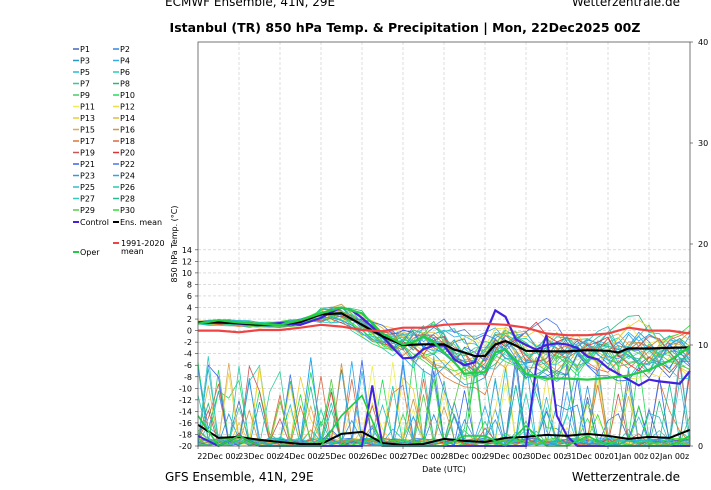 The height and width of the screenshot is (490, 711). Describe the element at coordinates (87, 210) in the screenshot. I see `legend-label-p29: P29` at that location.